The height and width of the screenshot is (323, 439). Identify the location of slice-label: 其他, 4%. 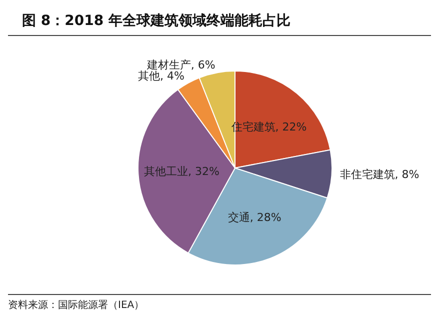
(161, 75).